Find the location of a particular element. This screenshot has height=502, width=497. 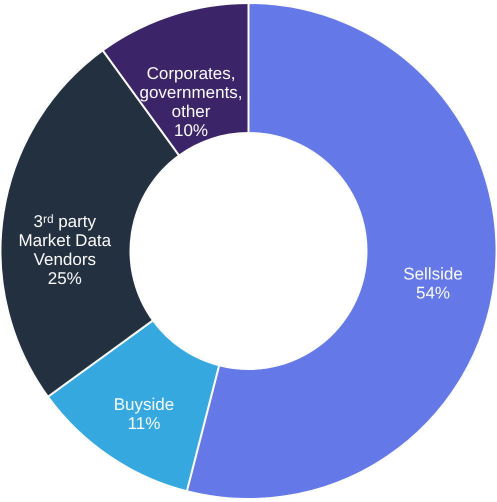

slice-label: Corporates, governments, other is located at coordinates (191, 93).